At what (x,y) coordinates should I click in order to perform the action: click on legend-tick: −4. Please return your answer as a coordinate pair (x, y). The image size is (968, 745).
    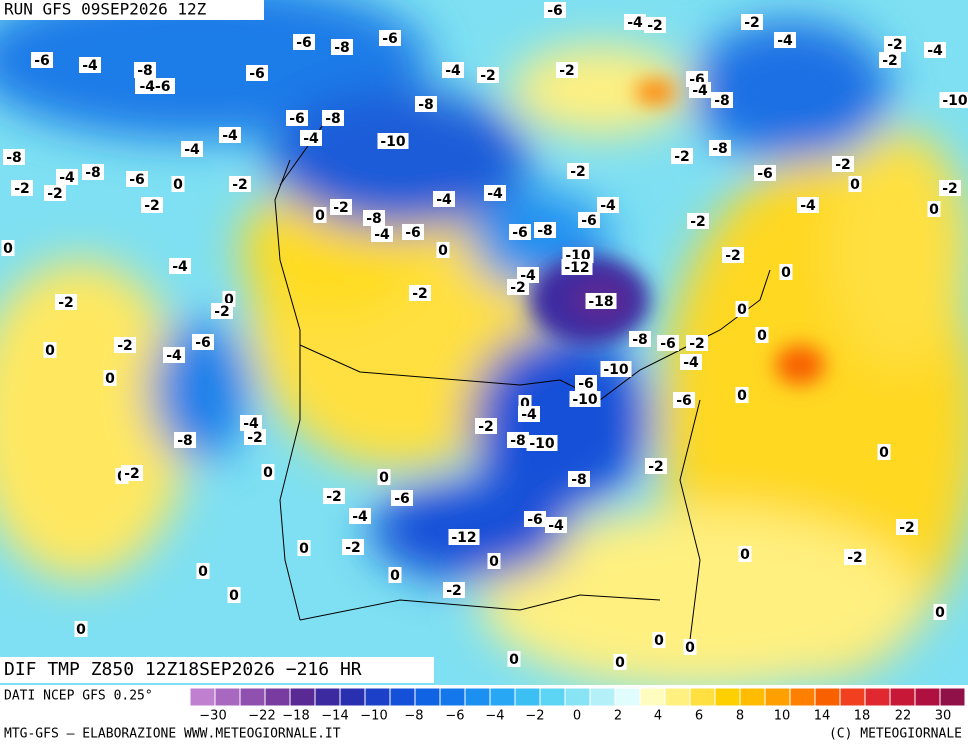
    Looking at the image, I should click on (494, 716).